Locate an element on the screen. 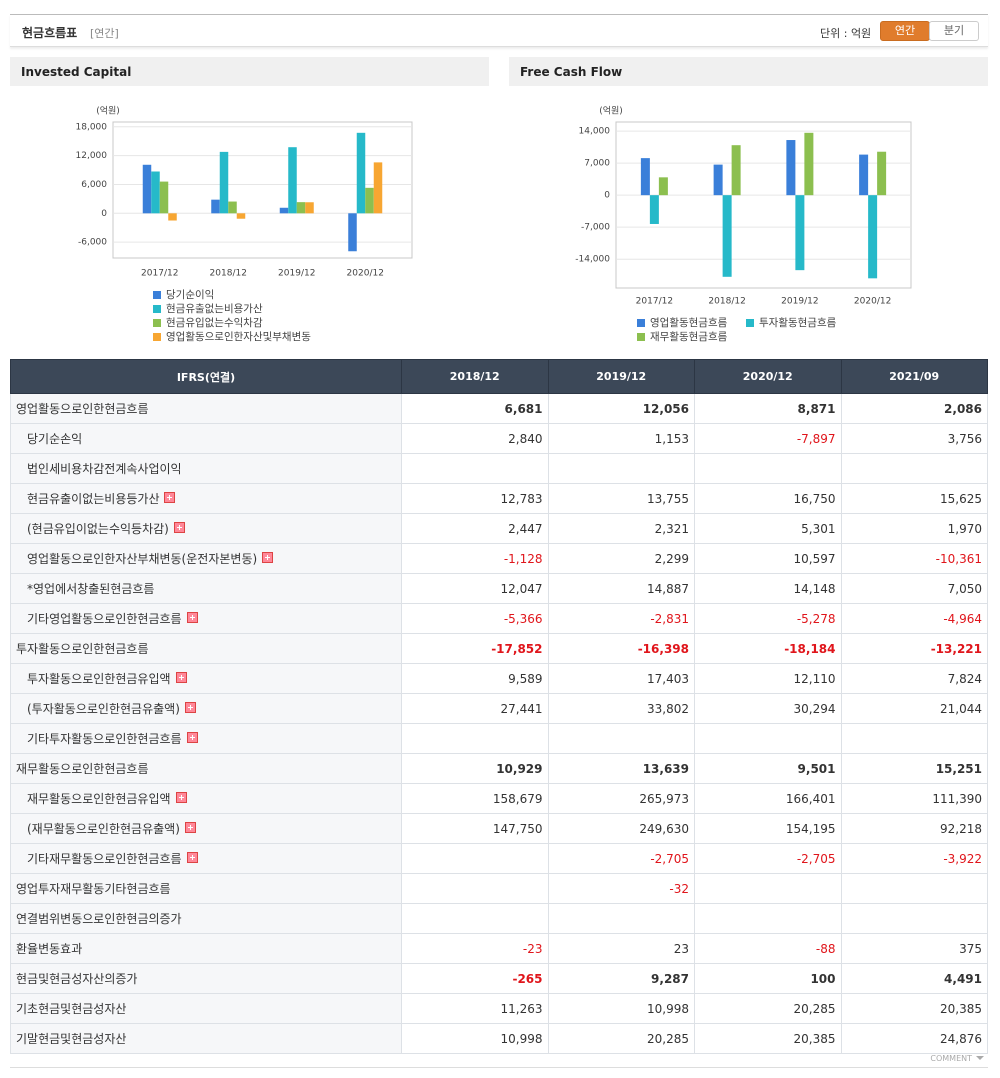 The image size is (1000, 1078). x-tick-label: 2017/12 is located at coordinates (654, 302).